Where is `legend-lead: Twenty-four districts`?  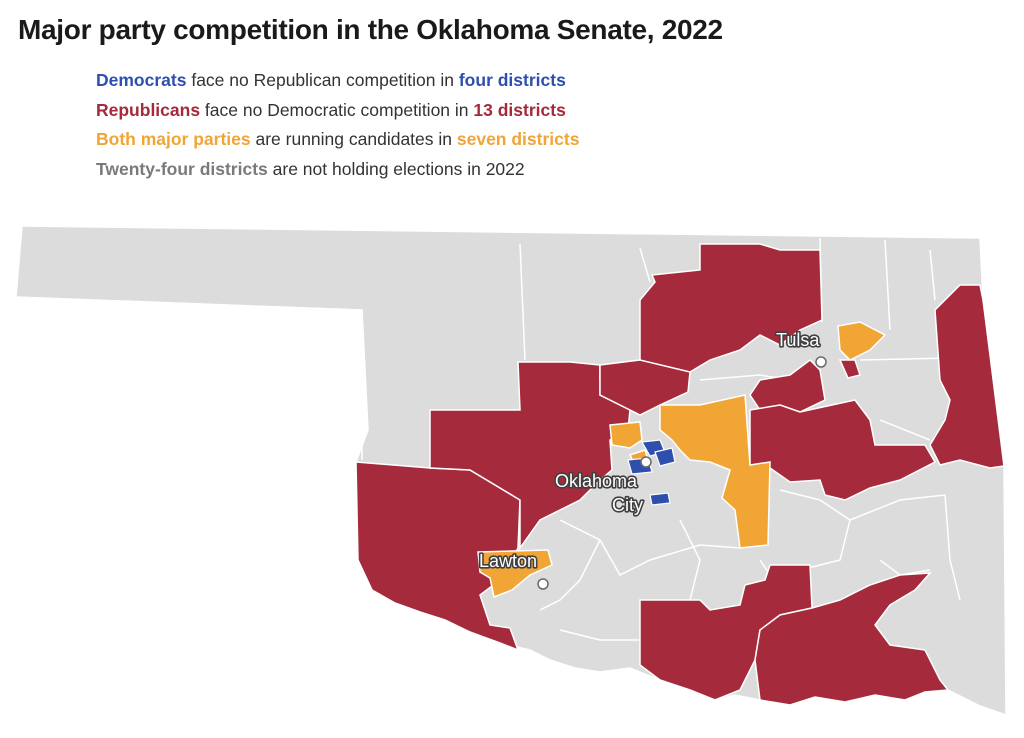 legend-lead: Twenty-four districts is located at coordinates (182, 168).